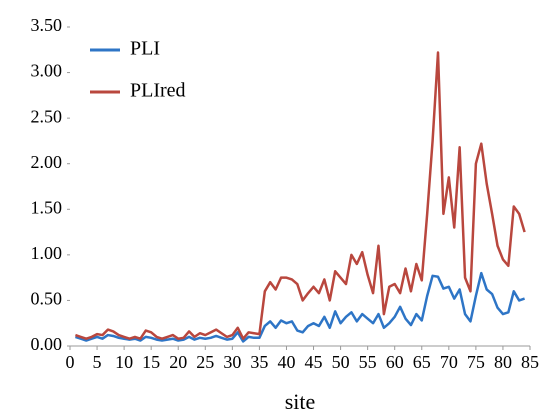 The image size is (550, 419). Describe the element at coordinates (530, 362) in the screenshot. I see `x-tick-label: 85` at that location.